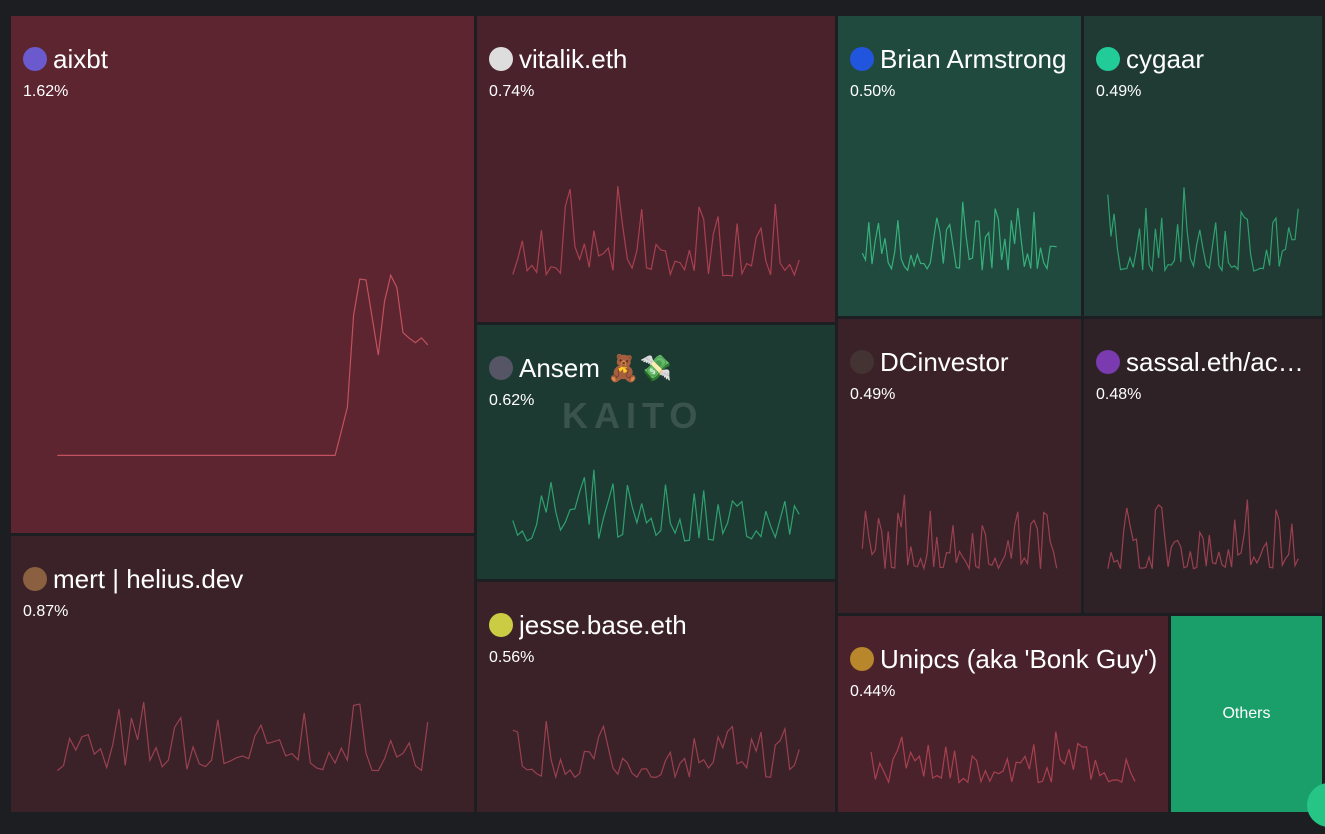  Describe the element at coordinates (1221, 362) in the screenshot. I see `account-name: sassal.eth/acc 🦇🔊` at that location.